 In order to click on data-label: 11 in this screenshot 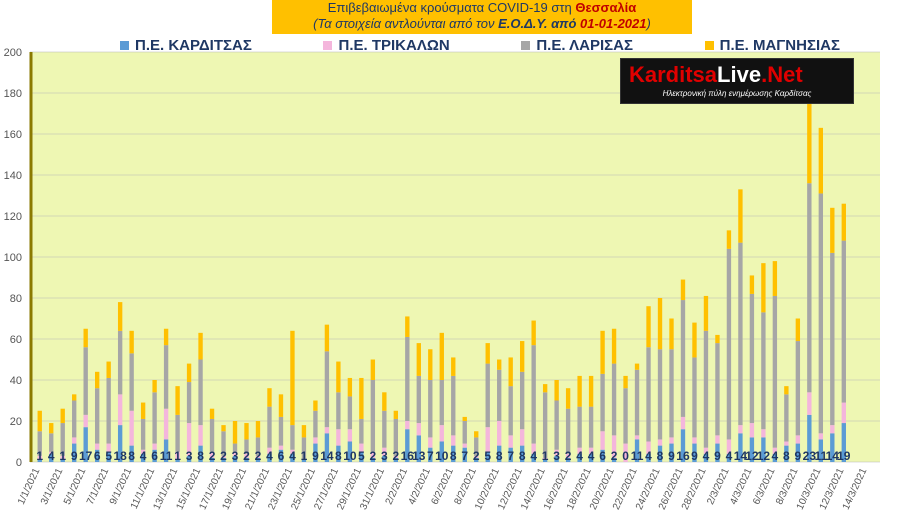, I will do `click(820, 456)`.